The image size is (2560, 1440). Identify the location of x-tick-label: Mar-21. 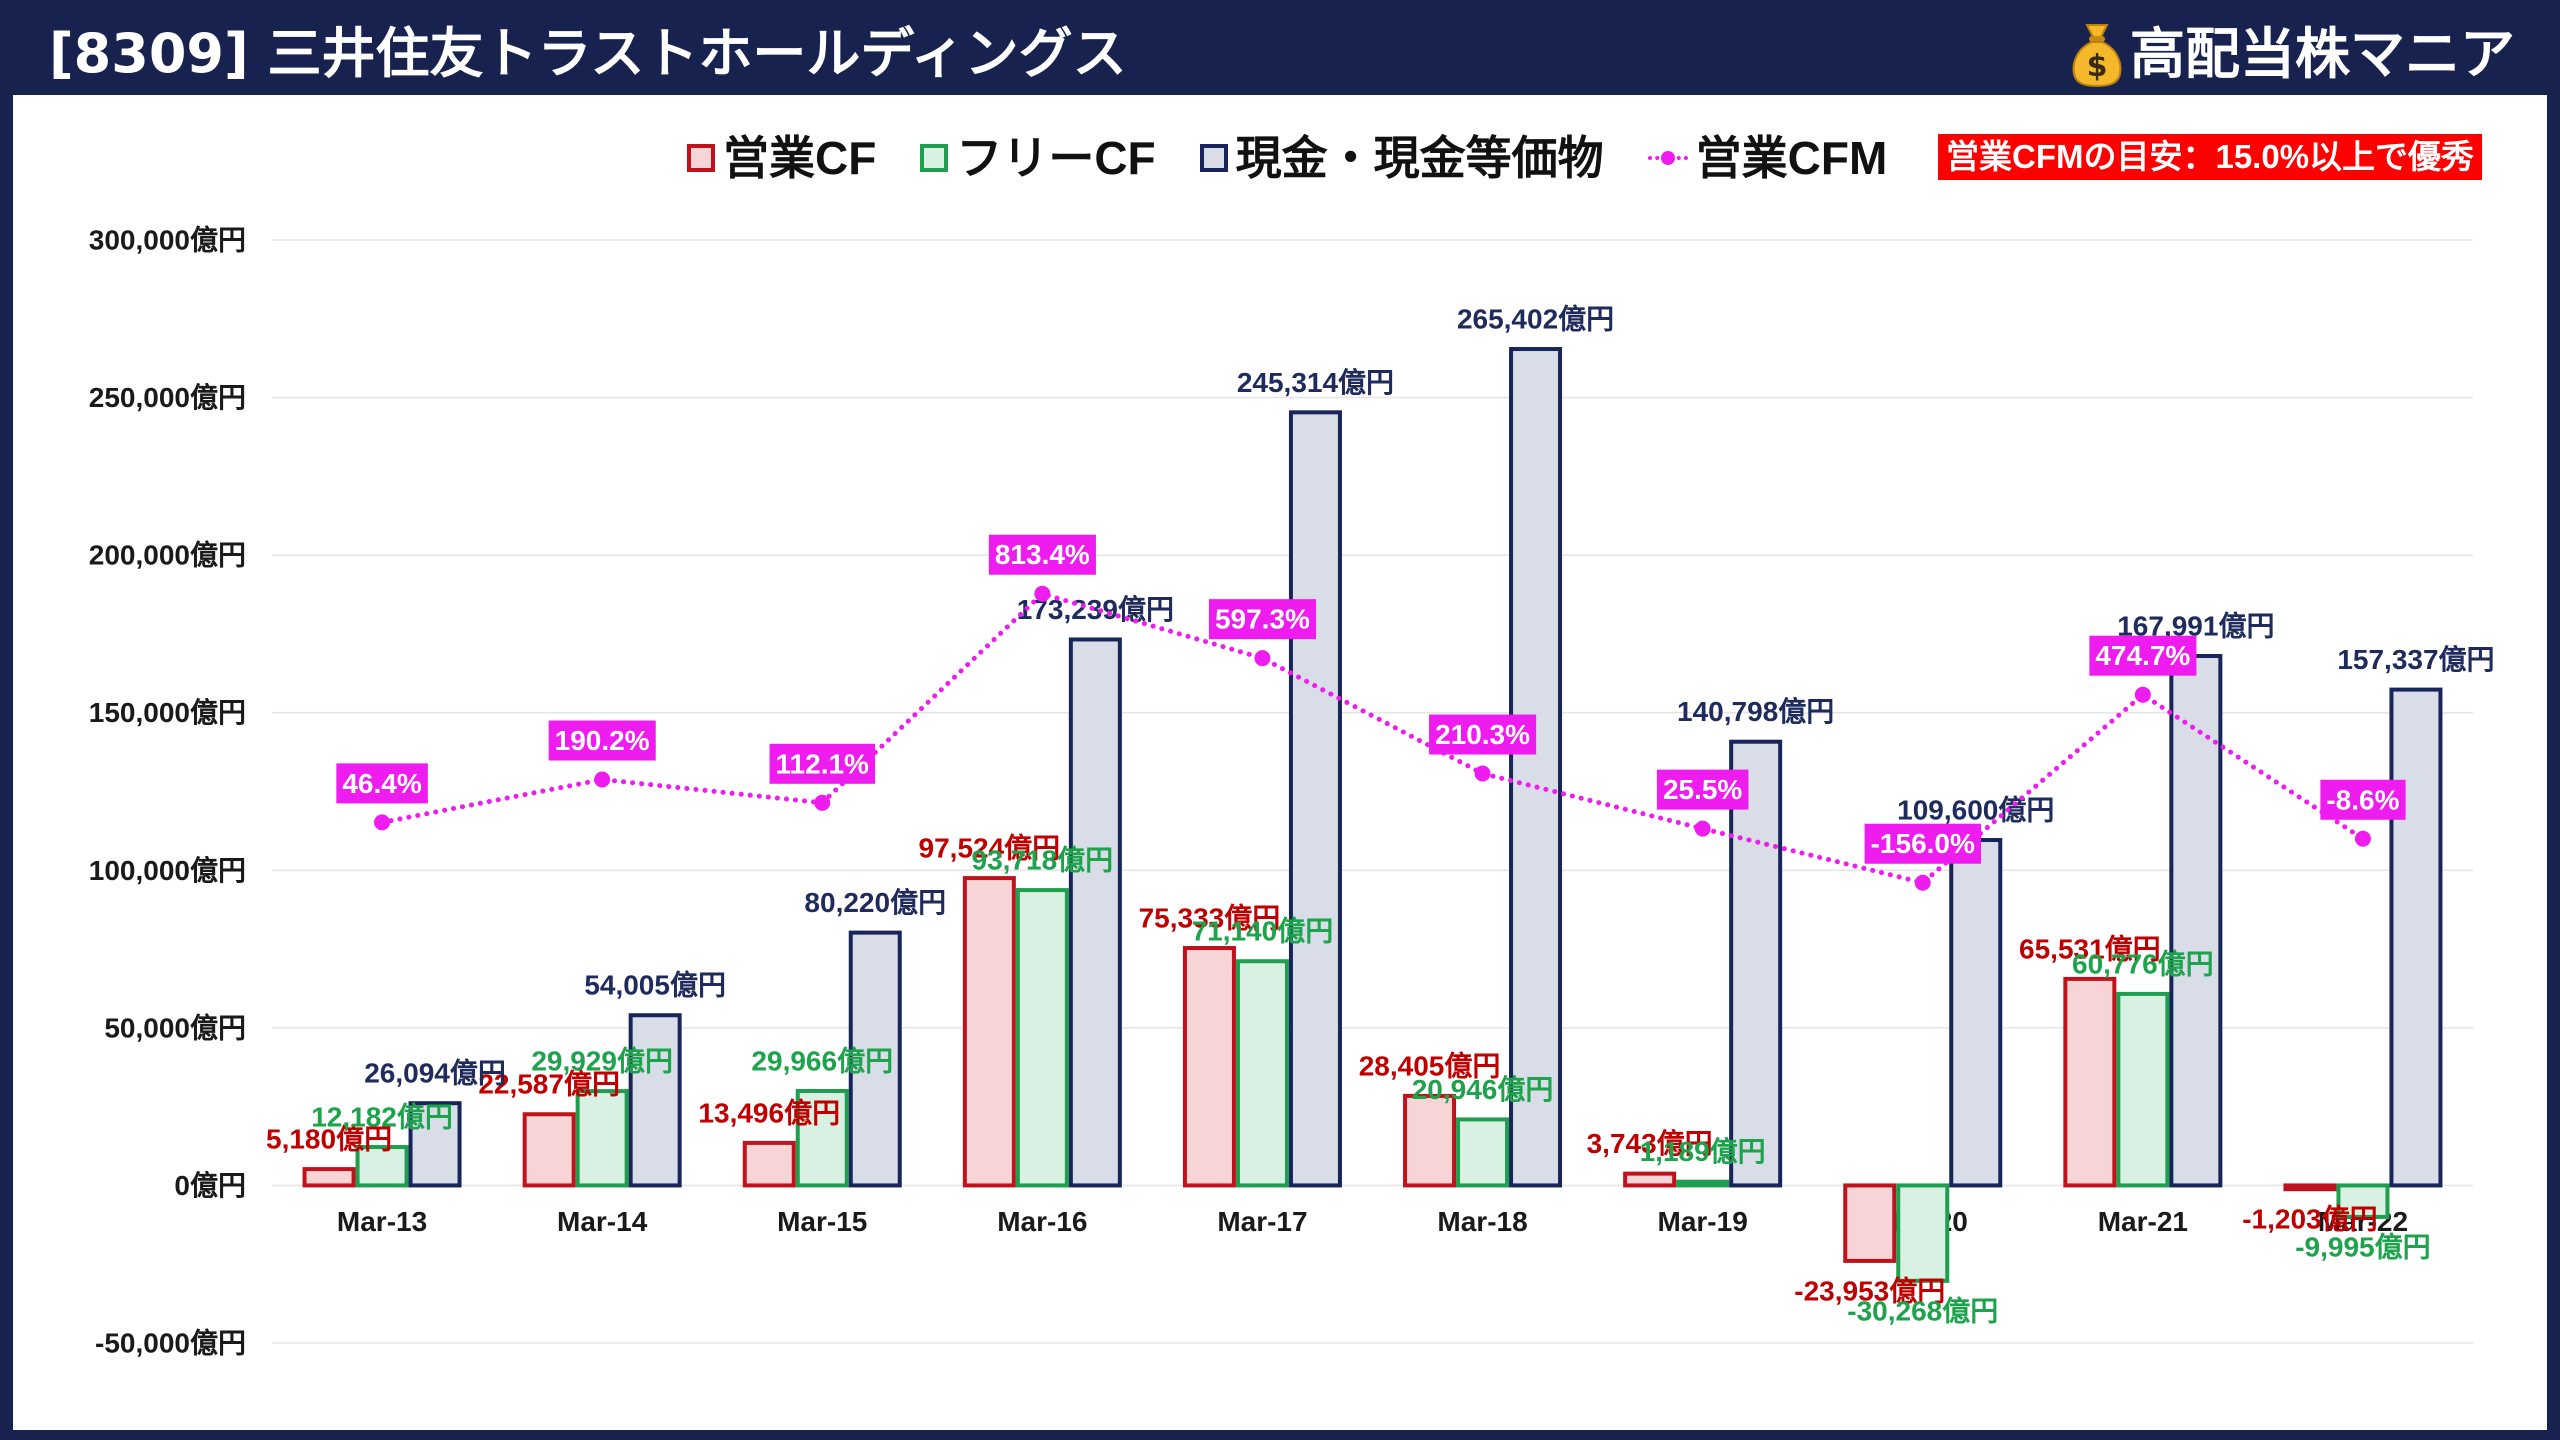
(2143, 1221).